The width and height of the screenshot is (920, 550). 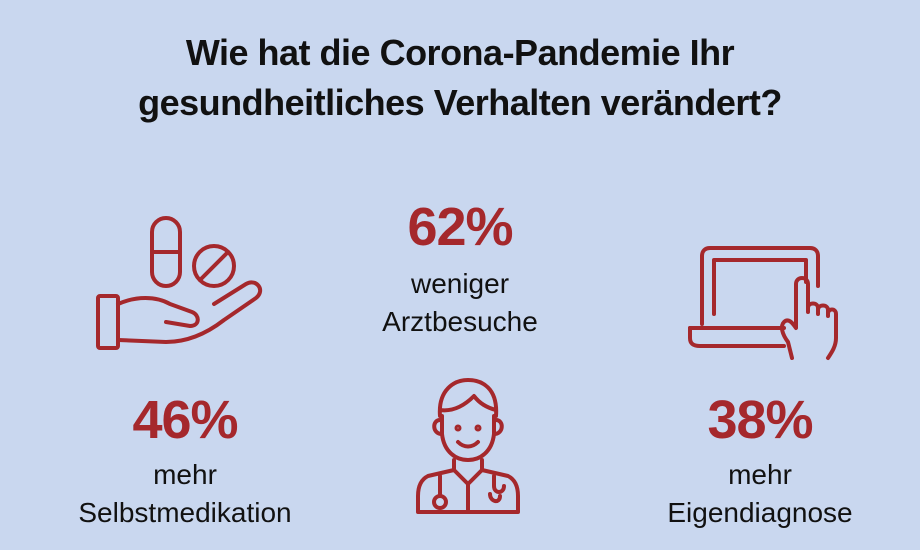 I want to click on stat-arztbesuche: 62% weniger Arztbesuche, so click(x=460, y=269).